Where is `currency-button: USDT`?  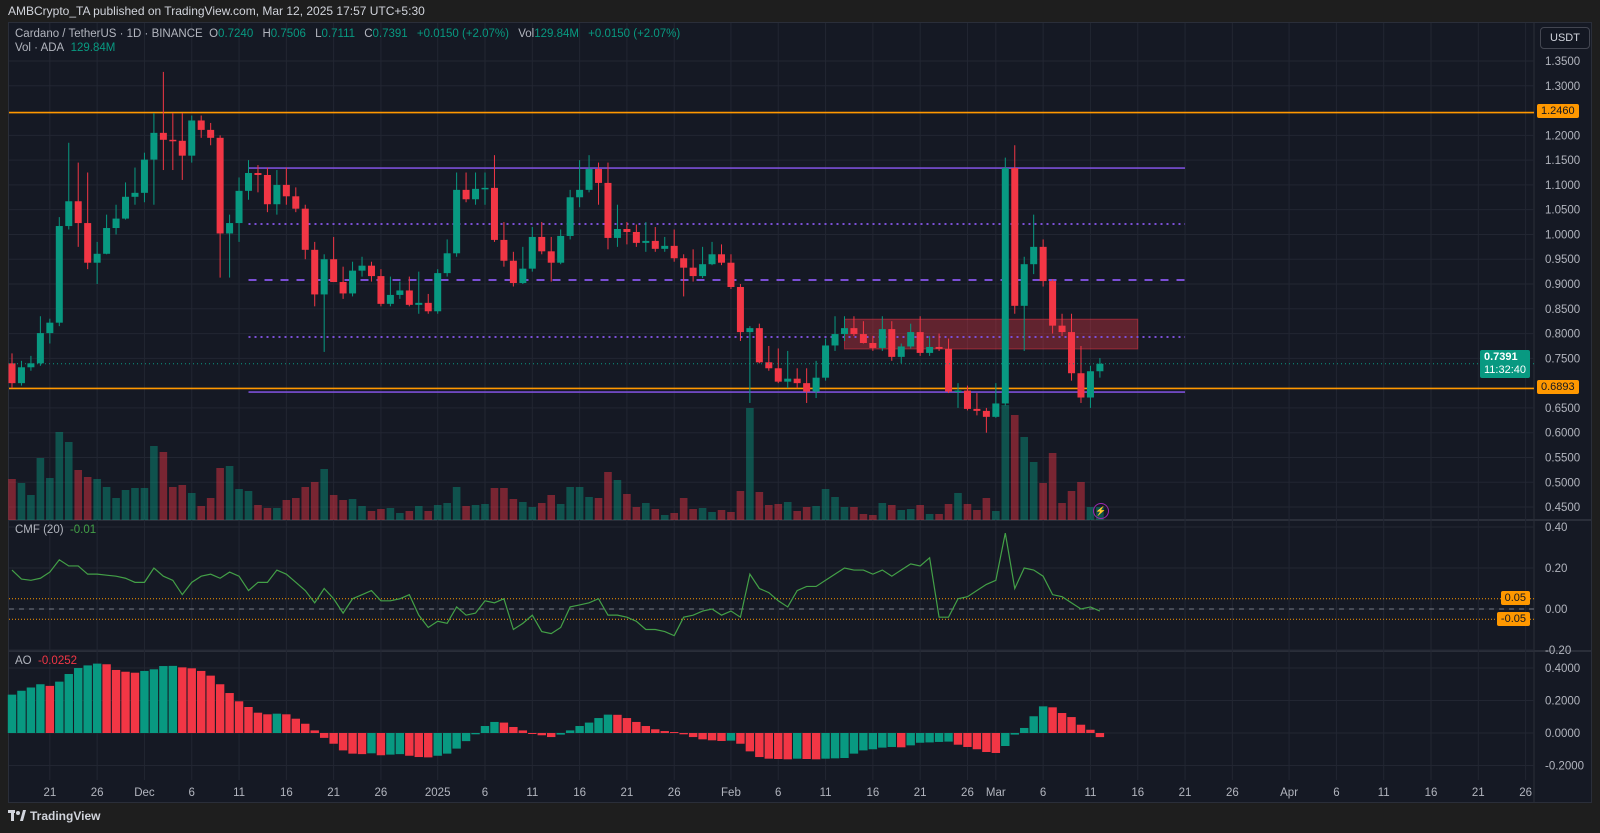 currency-button: USDT is located at coordinates (1565, 38).